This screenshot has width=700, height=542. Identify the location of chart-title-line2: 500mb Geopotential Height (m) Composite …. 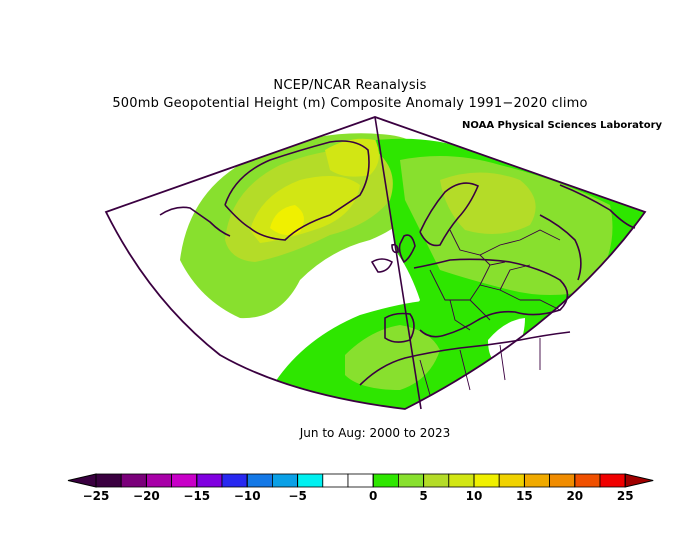
(350, 103).